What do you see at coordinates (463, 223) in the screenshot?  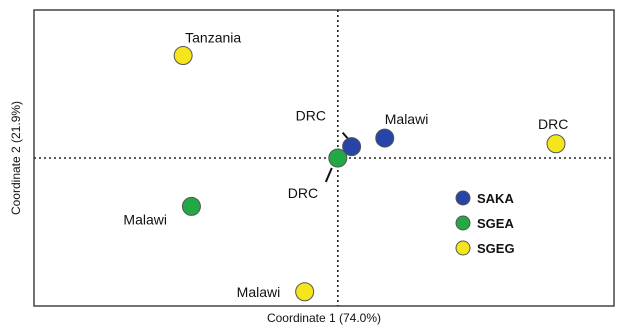 I see `legend-marker-sgea` at bounding box center [463, 223].